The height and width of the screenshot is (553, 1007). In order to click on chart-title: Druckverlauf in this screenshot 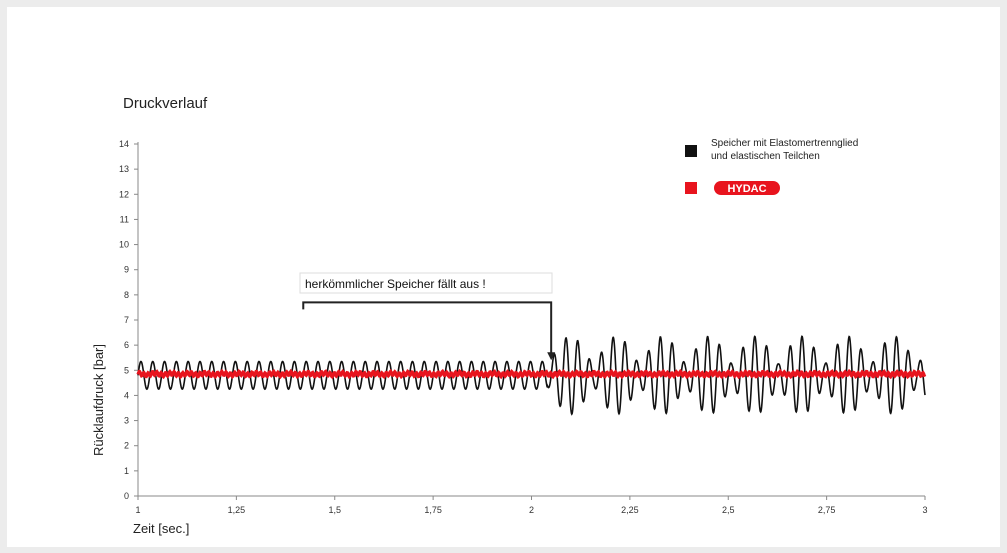, I will do `click(165, 103)`.